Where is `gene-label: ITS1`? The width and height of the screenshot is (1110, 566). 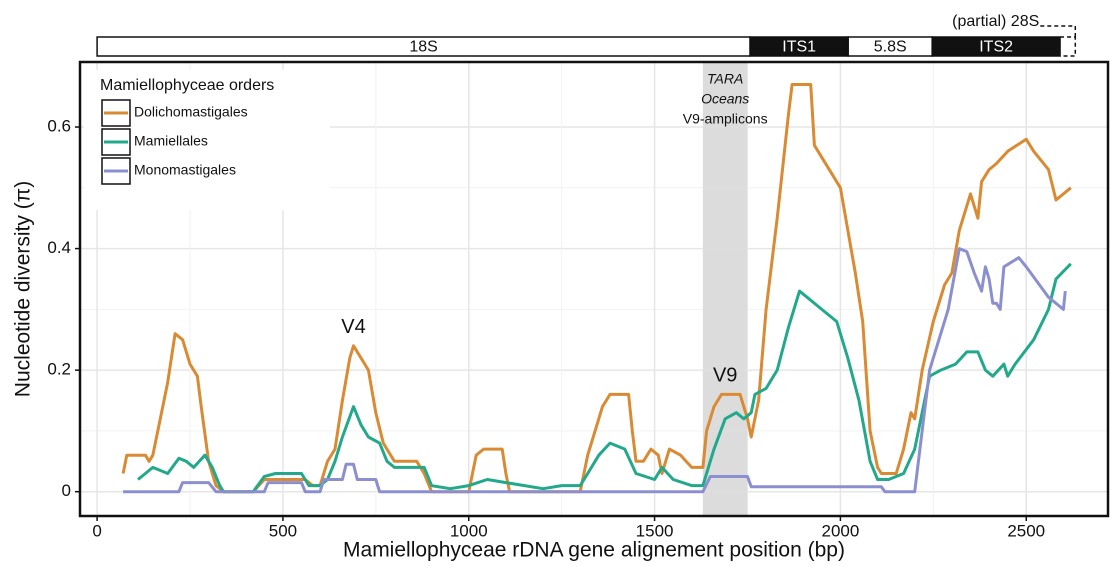 gene-label: ITS1 is located at coordinates (799, 47).